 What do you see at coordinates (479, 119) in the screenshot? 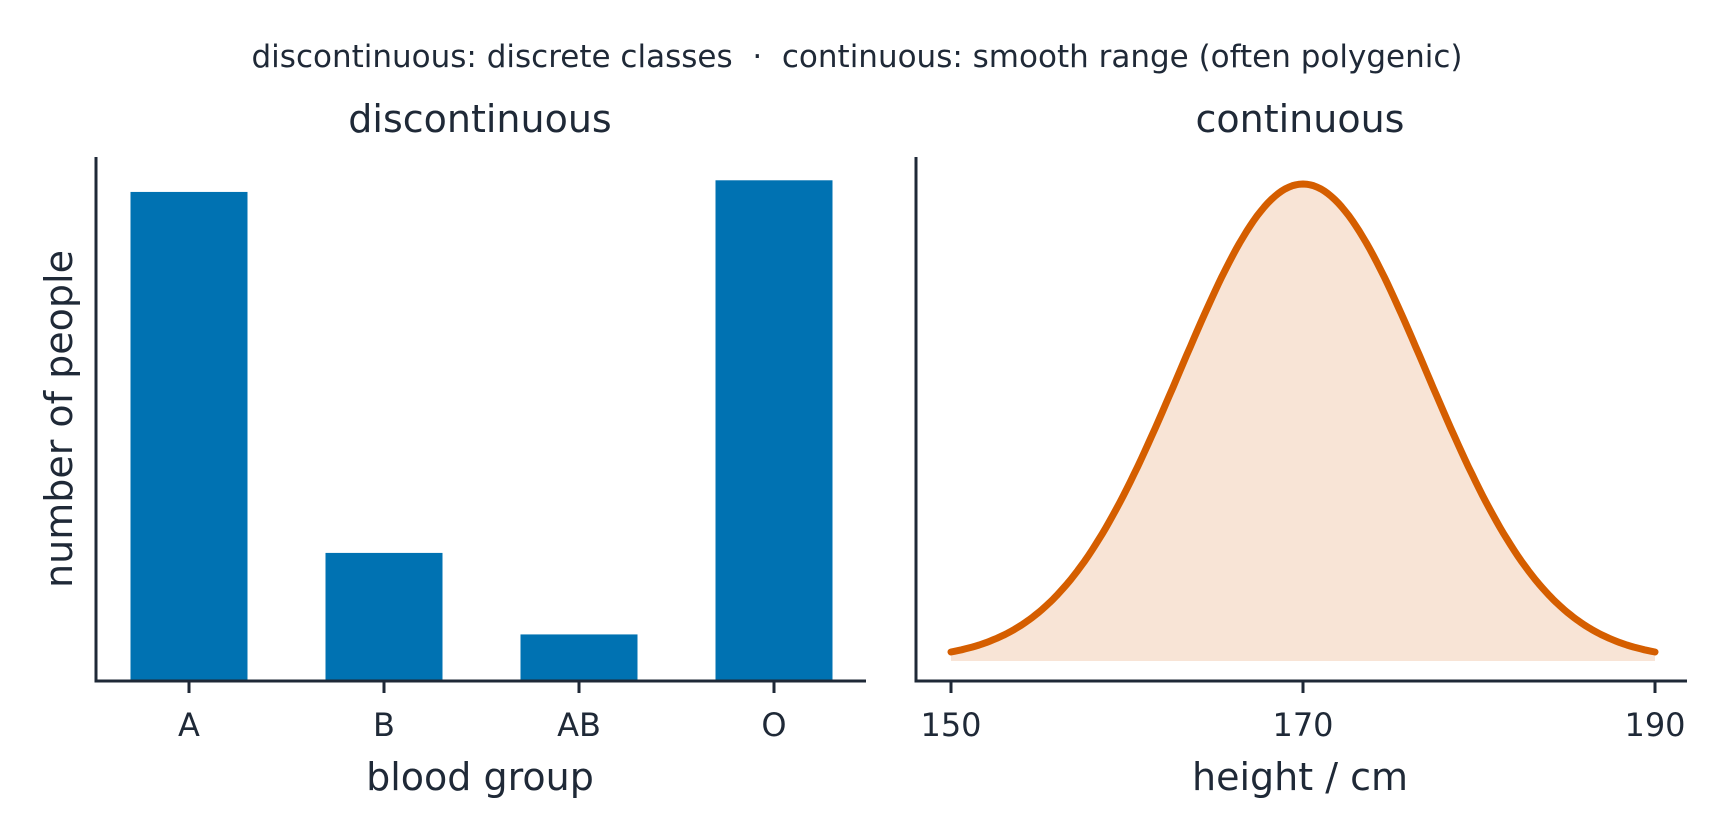
I see `bar-panel-title: discontinuous` at bounding box center [479, 119].